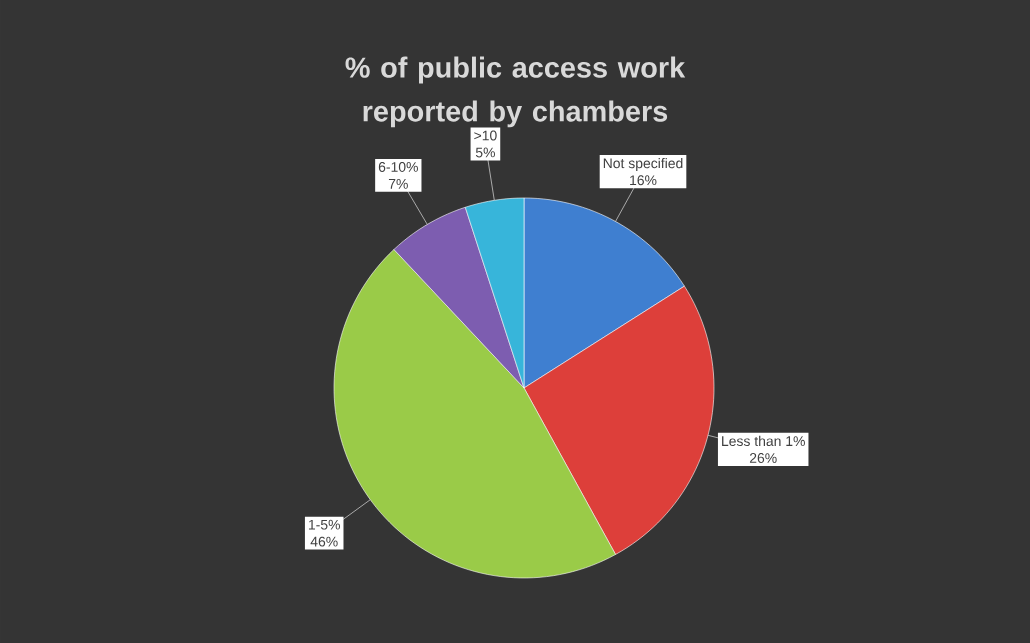 This screenshot has height=643, width=1030. I want to click on data-label: 46%, so click(324, 541).